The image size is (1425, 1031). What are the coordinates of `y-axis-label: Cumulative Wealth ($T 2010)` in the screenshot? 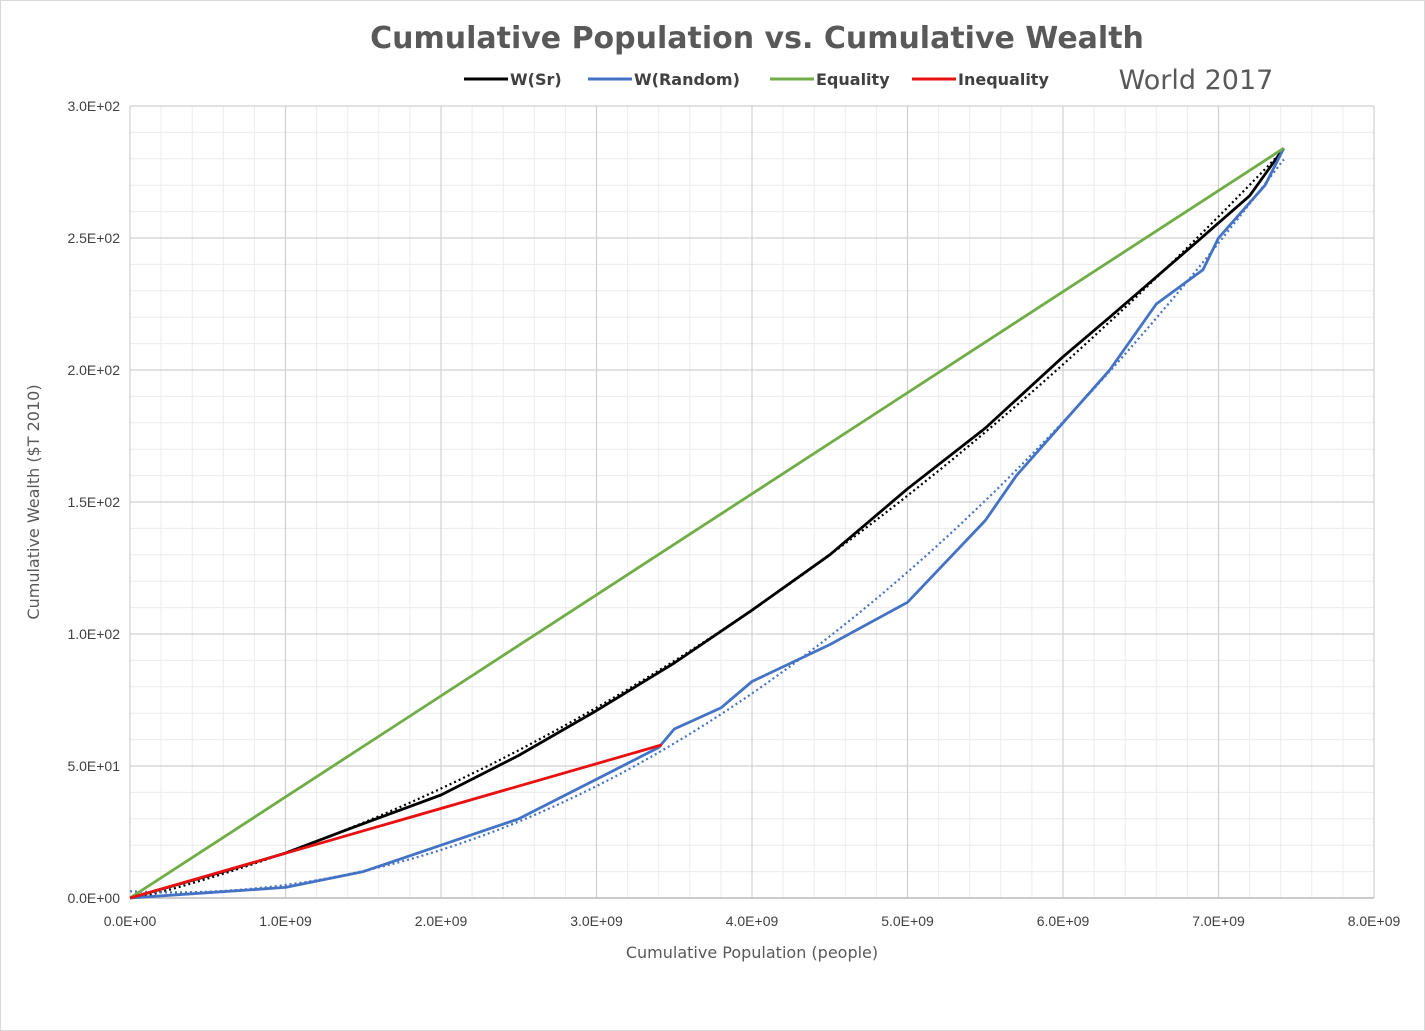 It's located at (33, 501).